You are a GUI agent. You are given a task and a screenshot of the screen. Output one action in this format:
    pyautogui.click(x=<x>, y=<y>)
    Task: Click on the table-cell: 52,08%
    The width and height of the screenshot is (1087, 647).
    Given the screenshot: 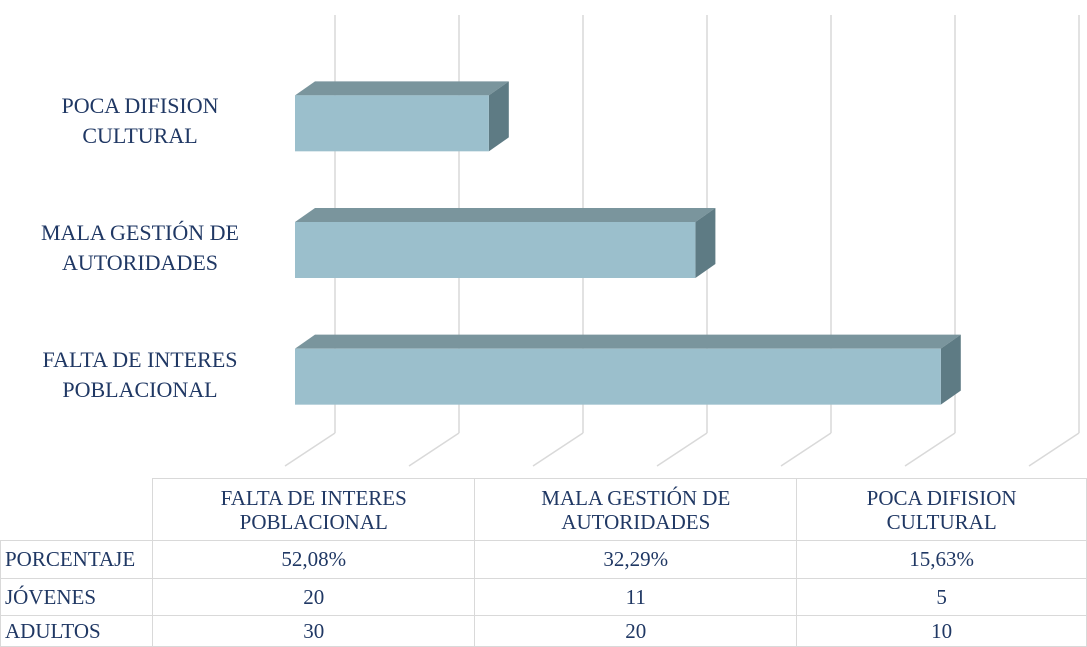 What is the action you would take?
    pyautogui.click(x=314, y=559)
    